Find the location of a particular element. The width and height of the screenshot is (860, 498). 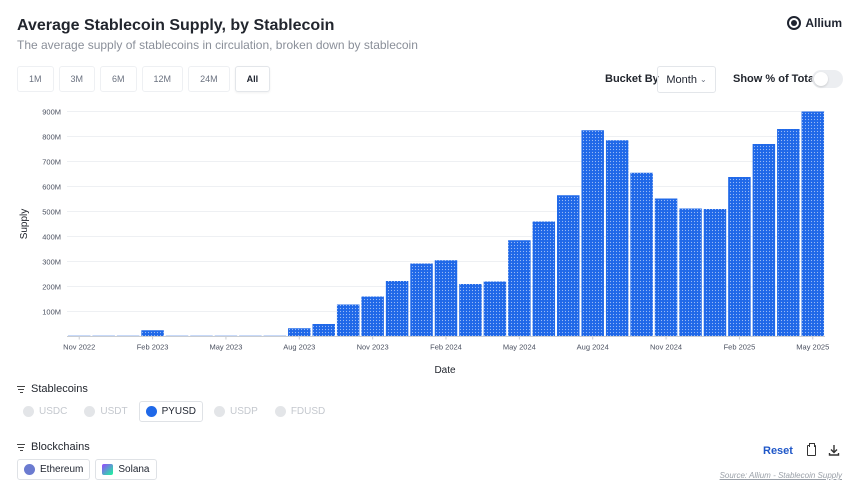

y-tick-label: 600M is located at coordinates (51, 187).